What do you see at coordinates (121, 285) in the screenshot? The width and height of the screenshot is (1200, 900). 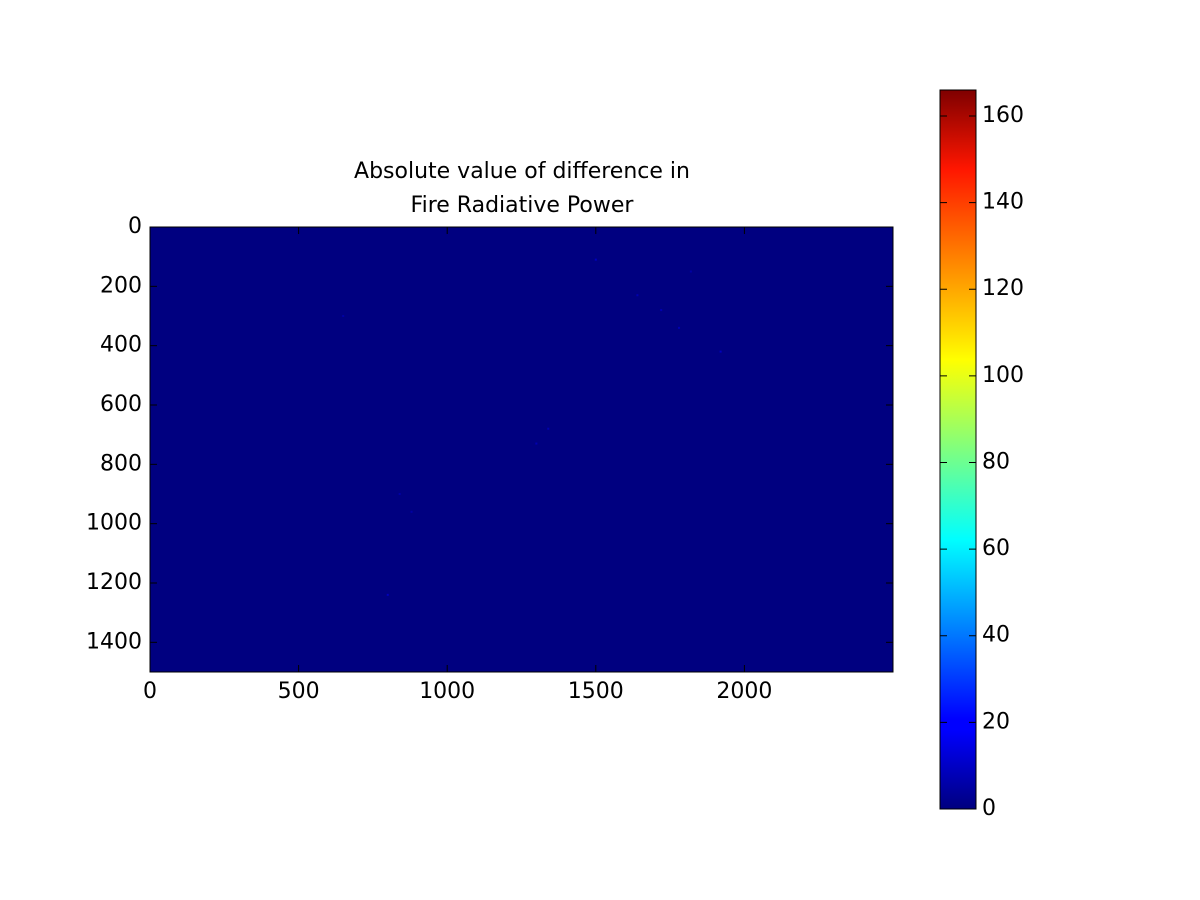 I see `y-tick-label: 200` at bounding box center [121, 285].